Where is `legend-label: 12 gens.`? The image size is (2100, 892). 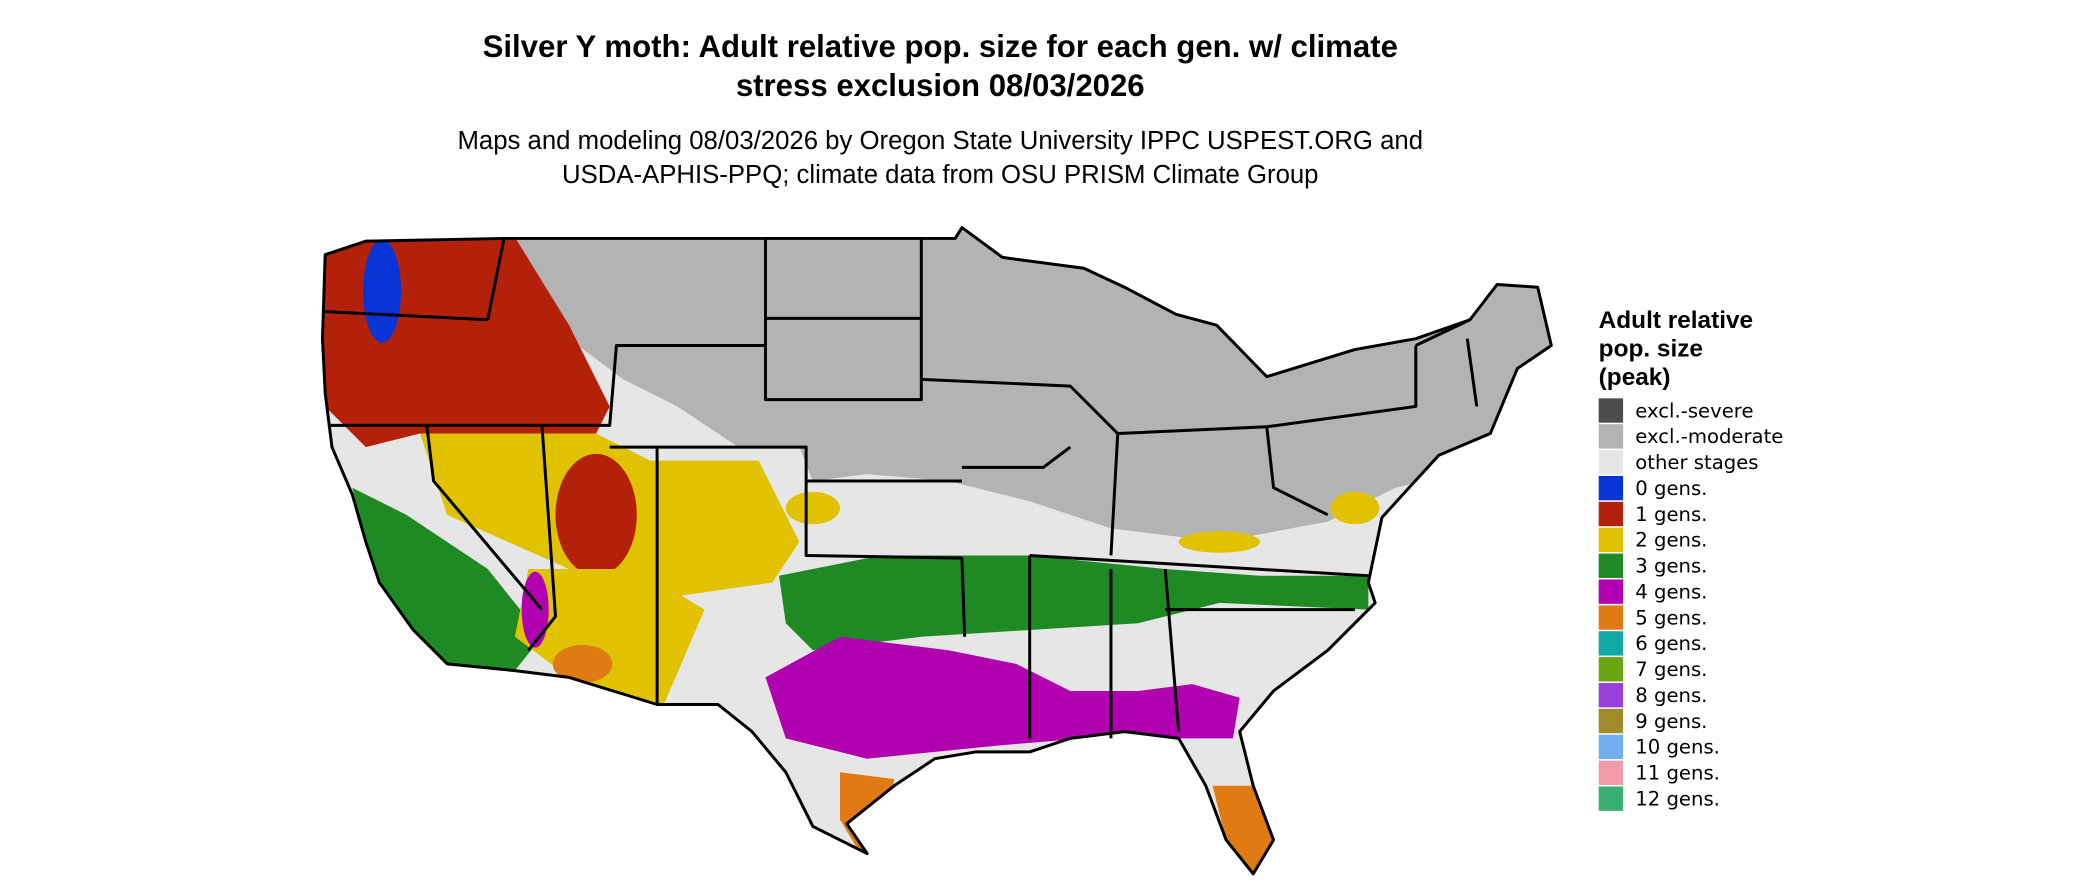
legend-label: 12 gens. is located at coordinates (1677, 798).